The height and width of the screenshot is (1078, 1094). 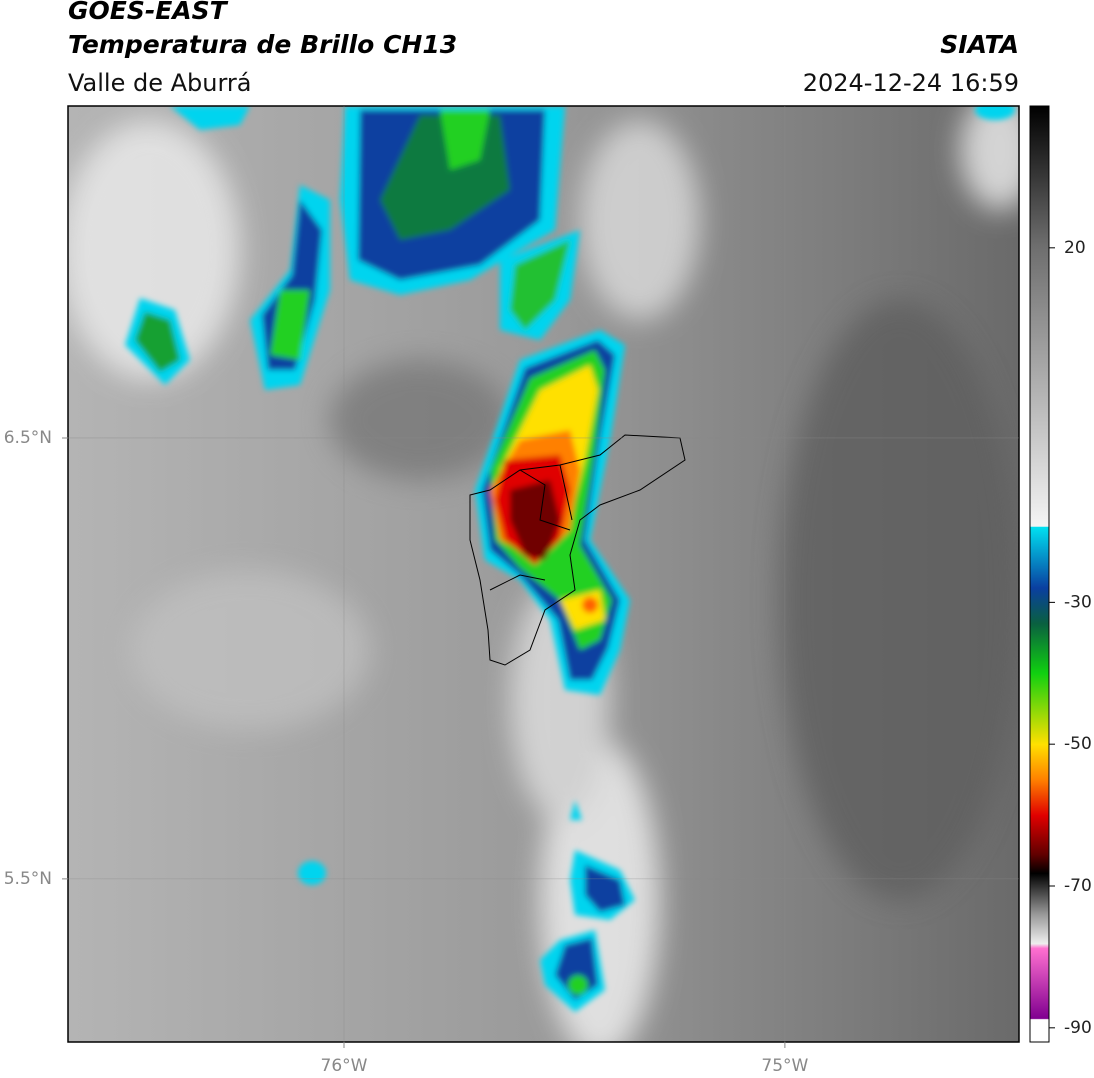 What do you see at coordinates (1078, 602) in the screenshot?
I see `colorbar-tick-label: -30` at bounding box center [1078, 602].